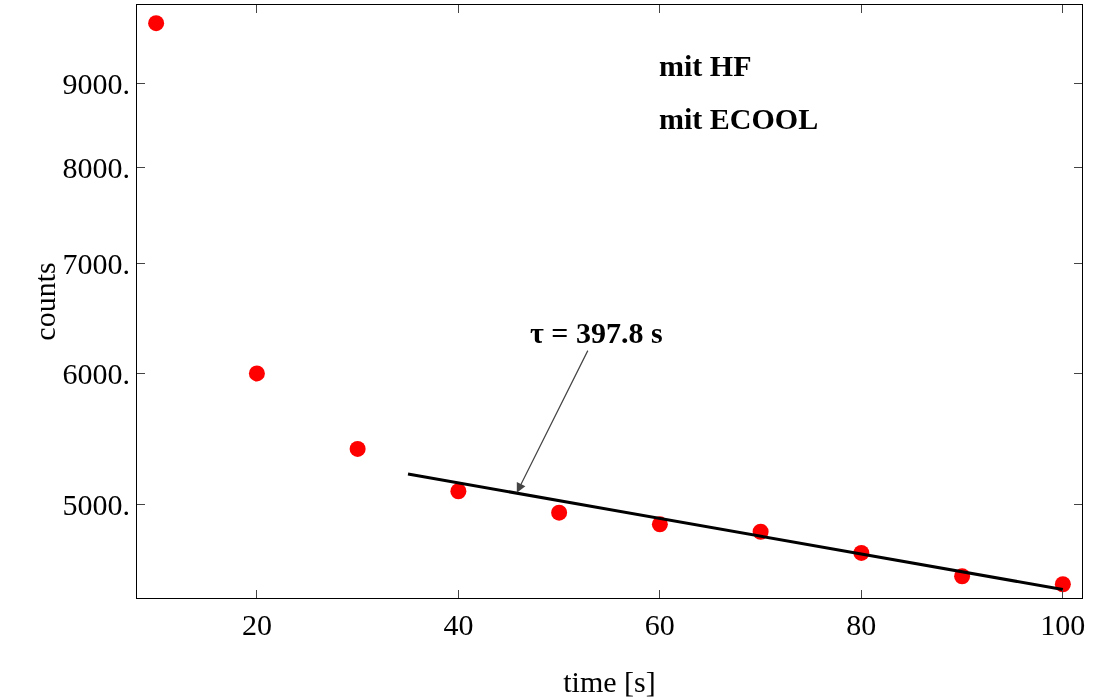 This screenshot has width=1098, height=698. I want to click on y-tick-label: 6000., so click(96, 373).